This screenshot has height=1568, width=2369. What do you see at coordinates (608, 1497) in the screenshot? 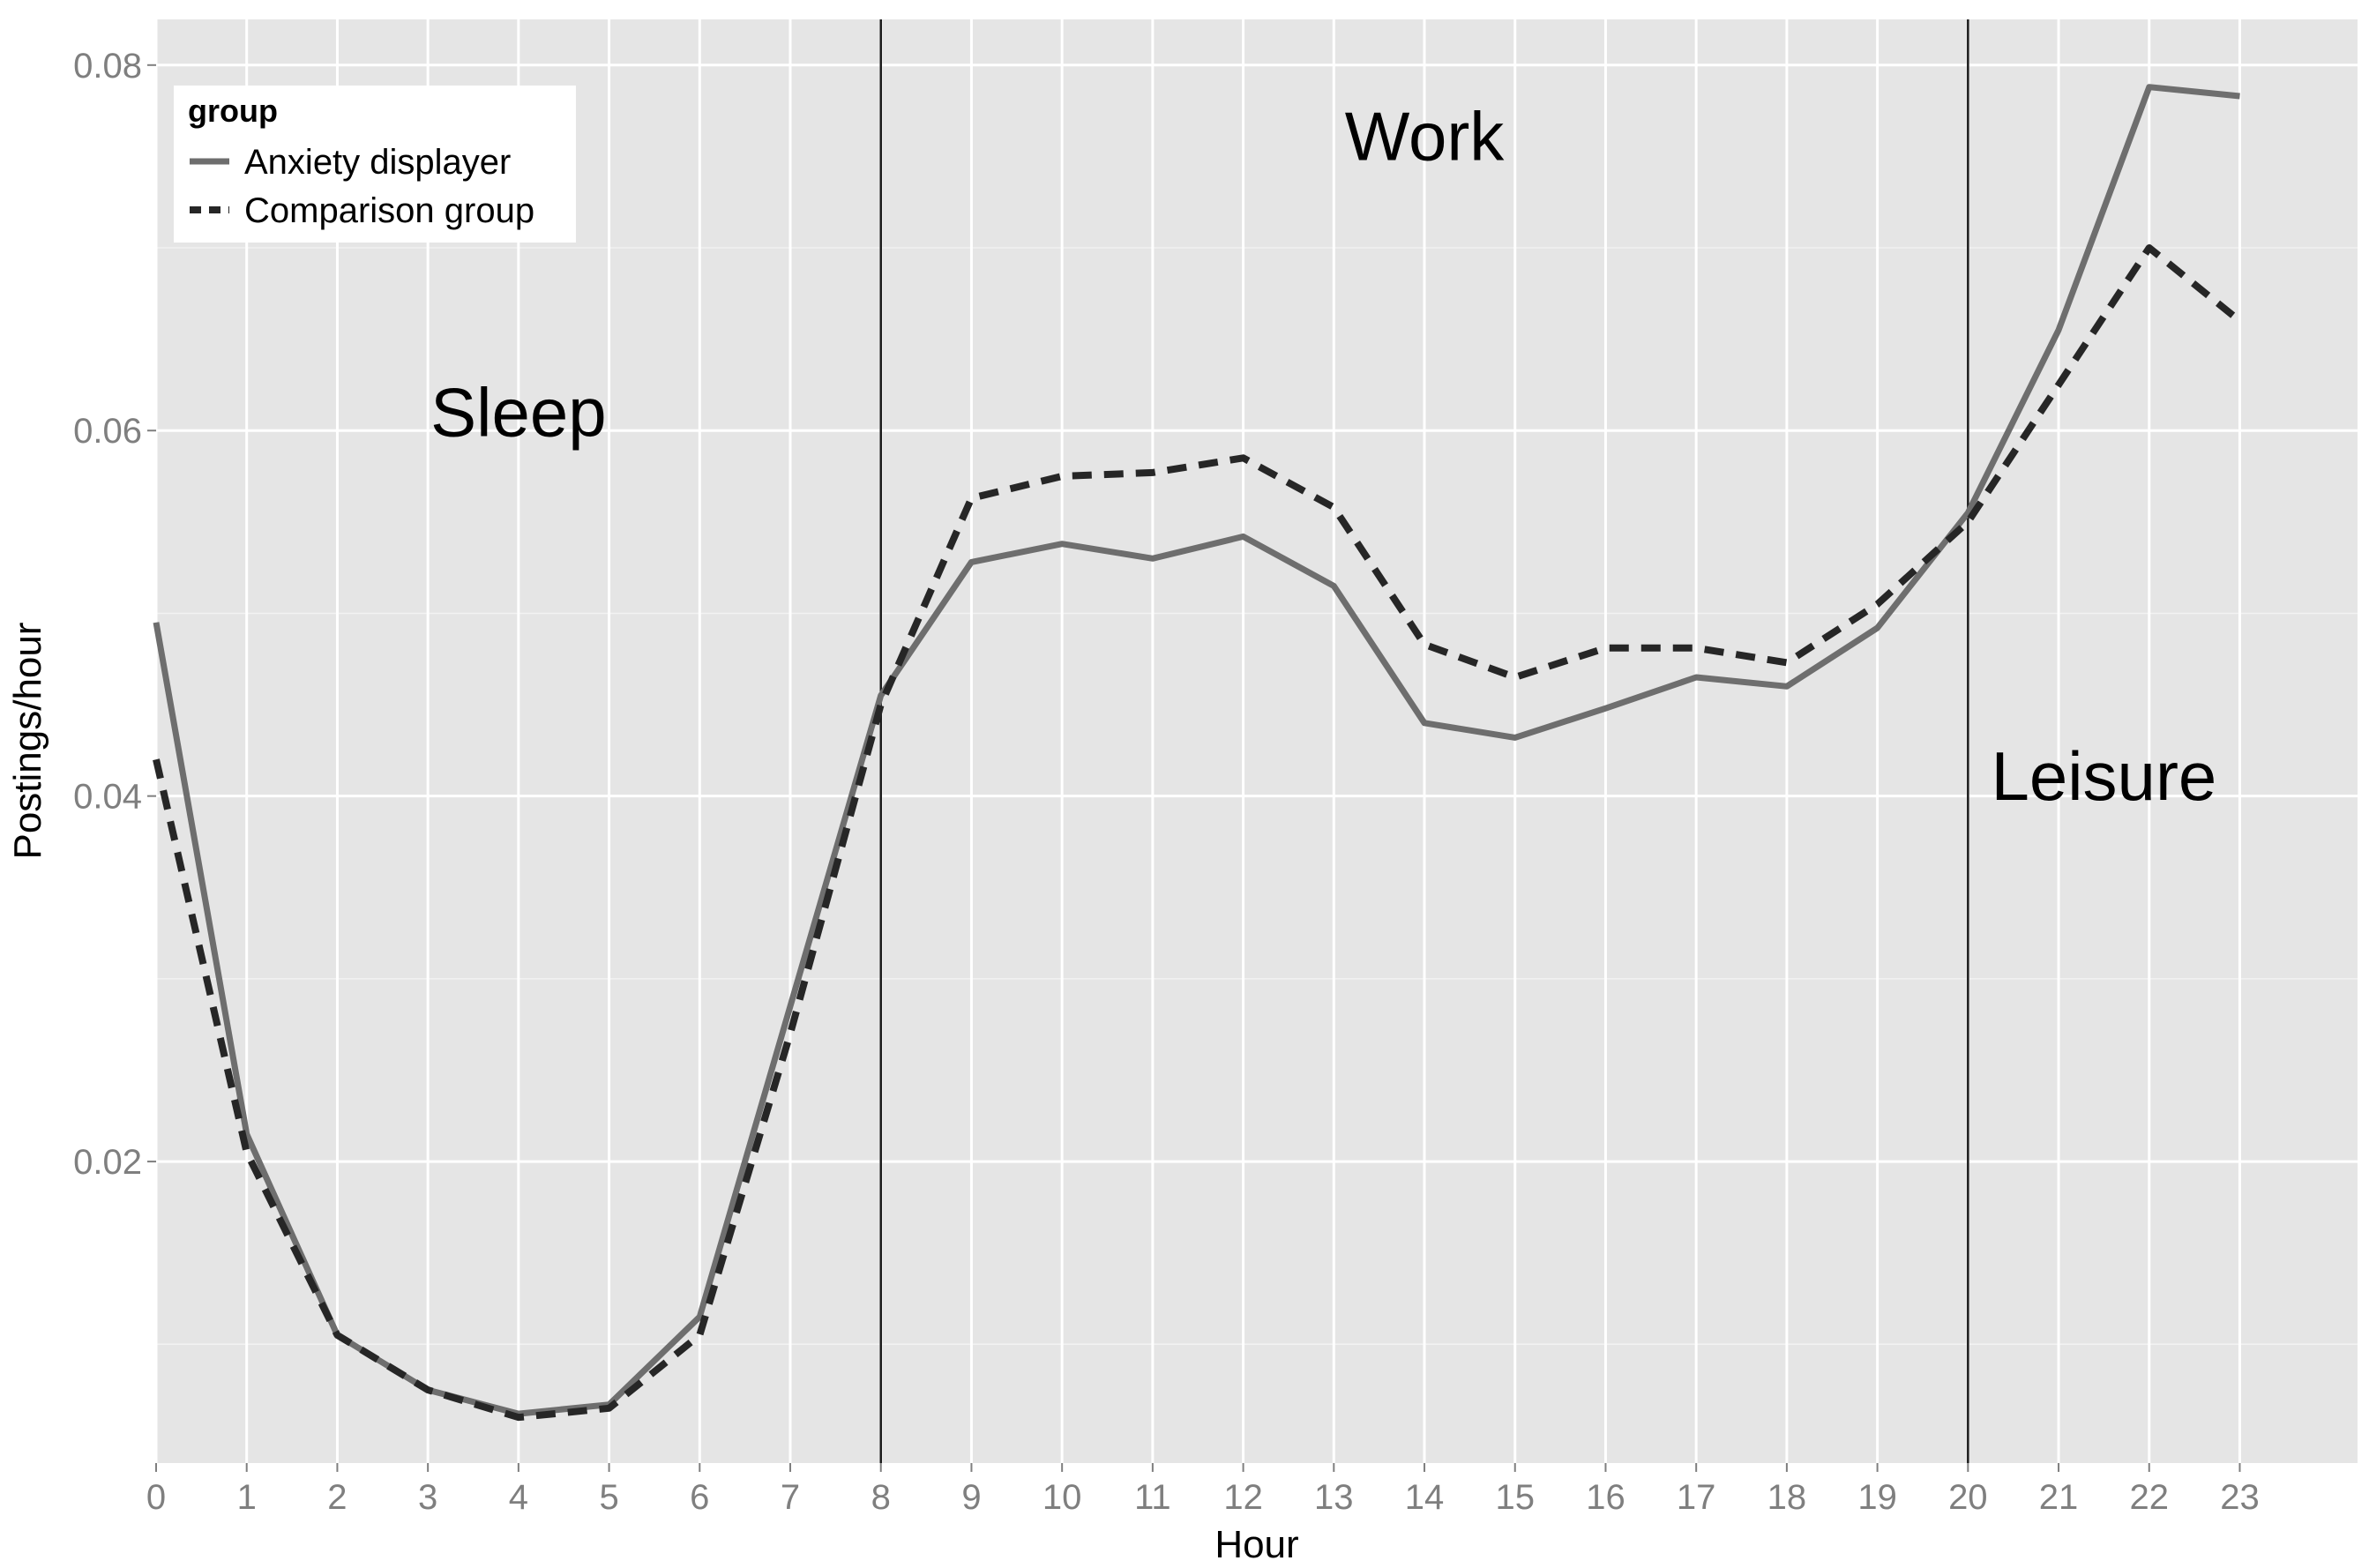
I see `x-tick-label: 5` at bounding box center [608, 1497].